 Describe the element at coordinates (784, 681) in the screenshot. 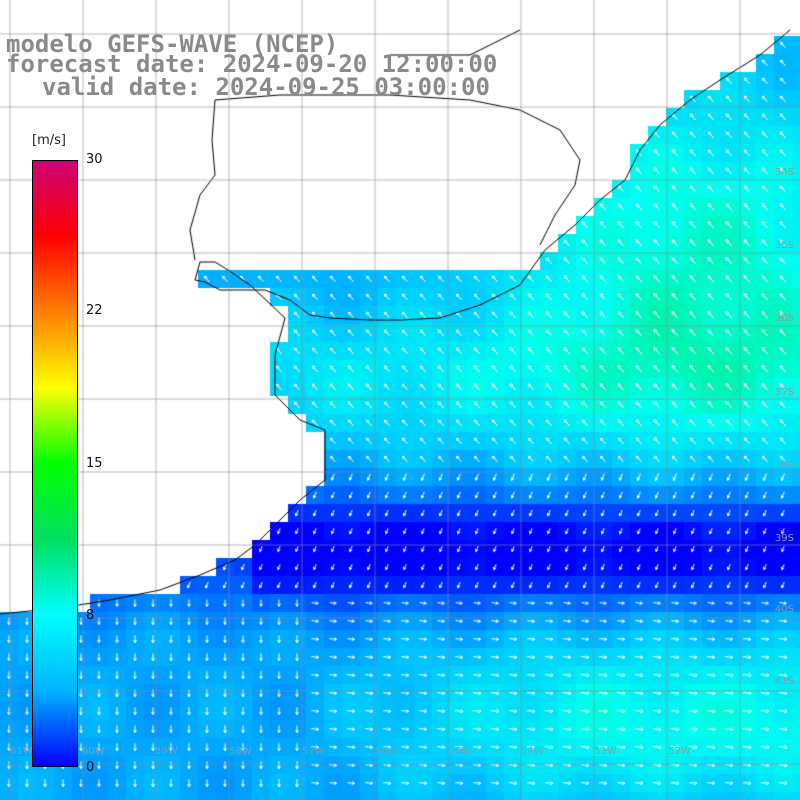

I see `lat-label: 41S` at that location.